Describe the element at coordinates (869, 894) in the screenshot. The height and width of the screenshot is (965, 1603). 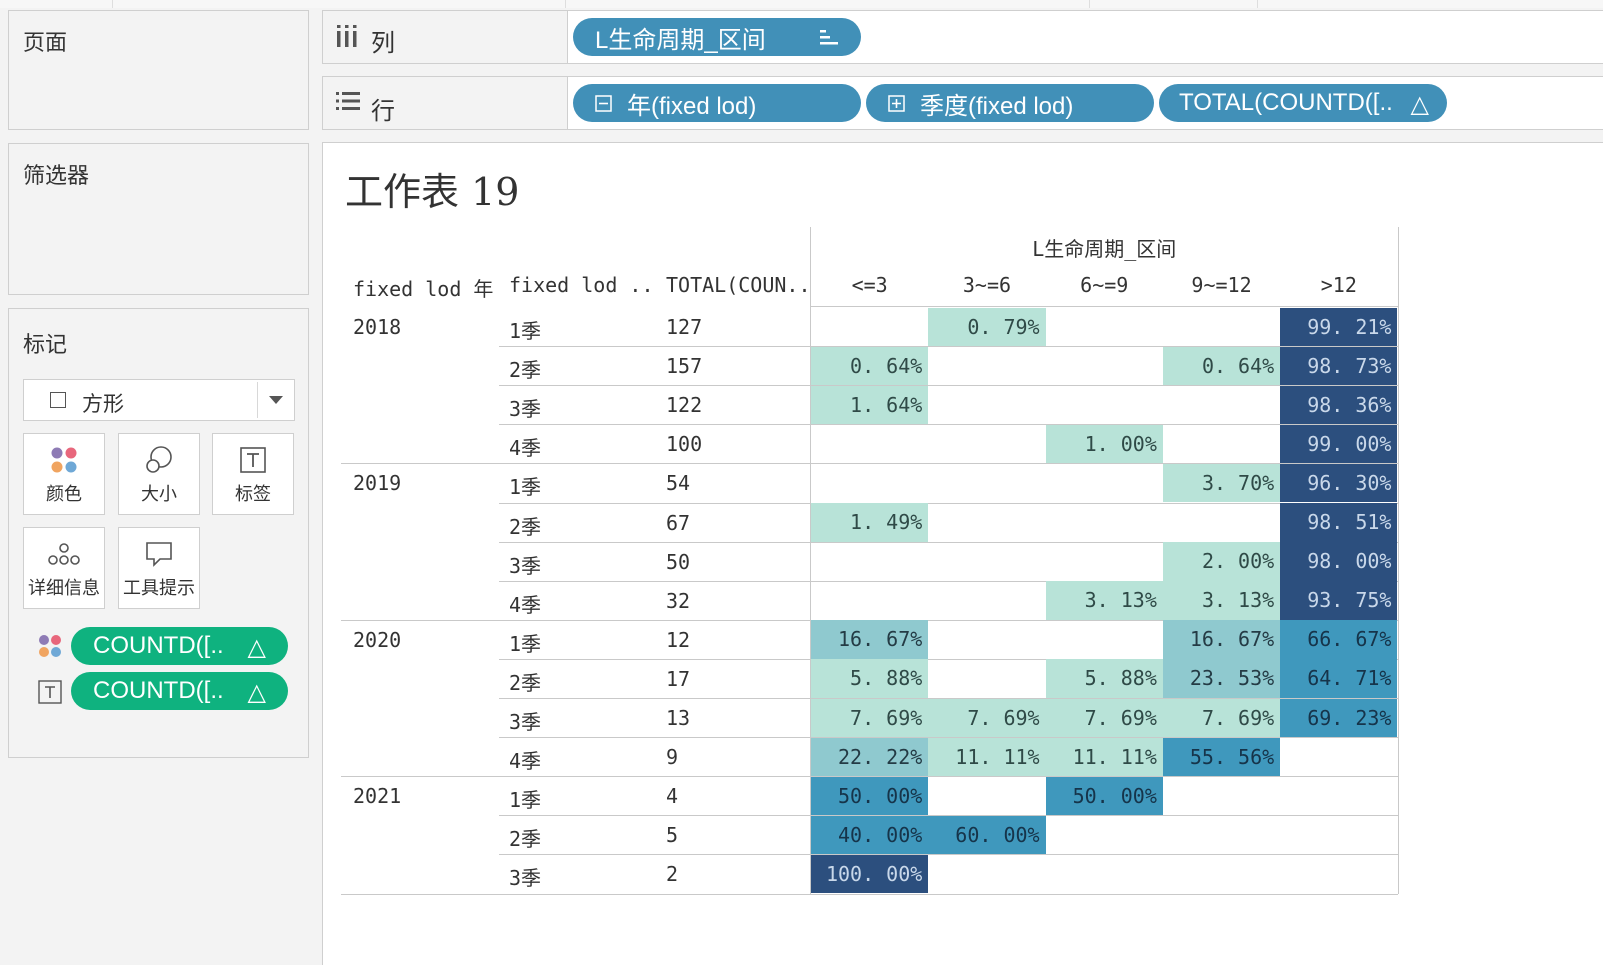
I see `table-bottom-line` at that location.